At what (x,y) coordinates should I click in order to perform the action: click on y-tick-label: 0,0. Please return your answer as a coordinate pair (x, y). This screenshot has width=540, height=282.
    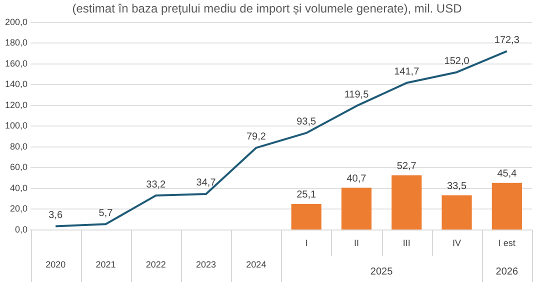
    Looking at the image, I should click on (21, 229).